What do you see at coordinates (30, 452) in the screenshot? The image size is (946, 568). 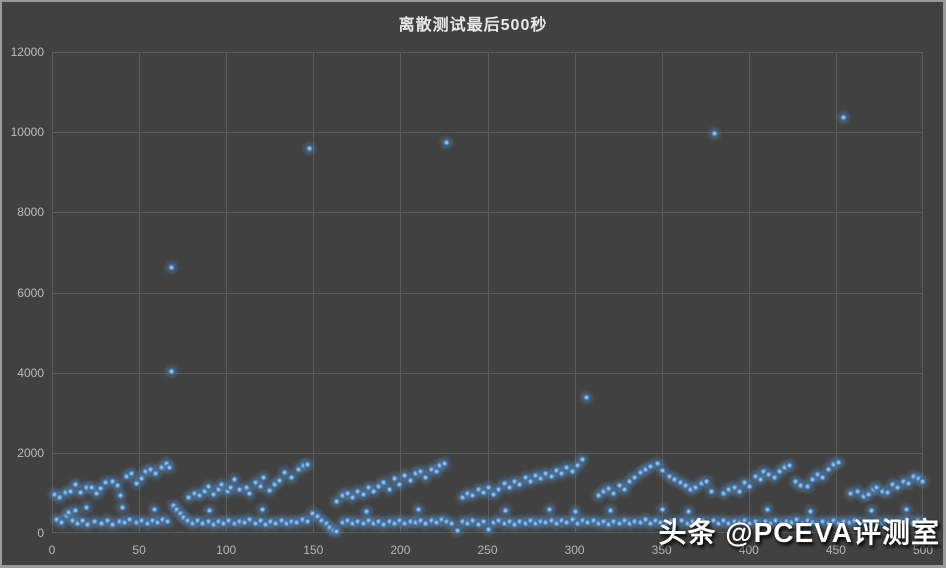 I see `y-tick-label: 2000` at bounding box center [30, 452].